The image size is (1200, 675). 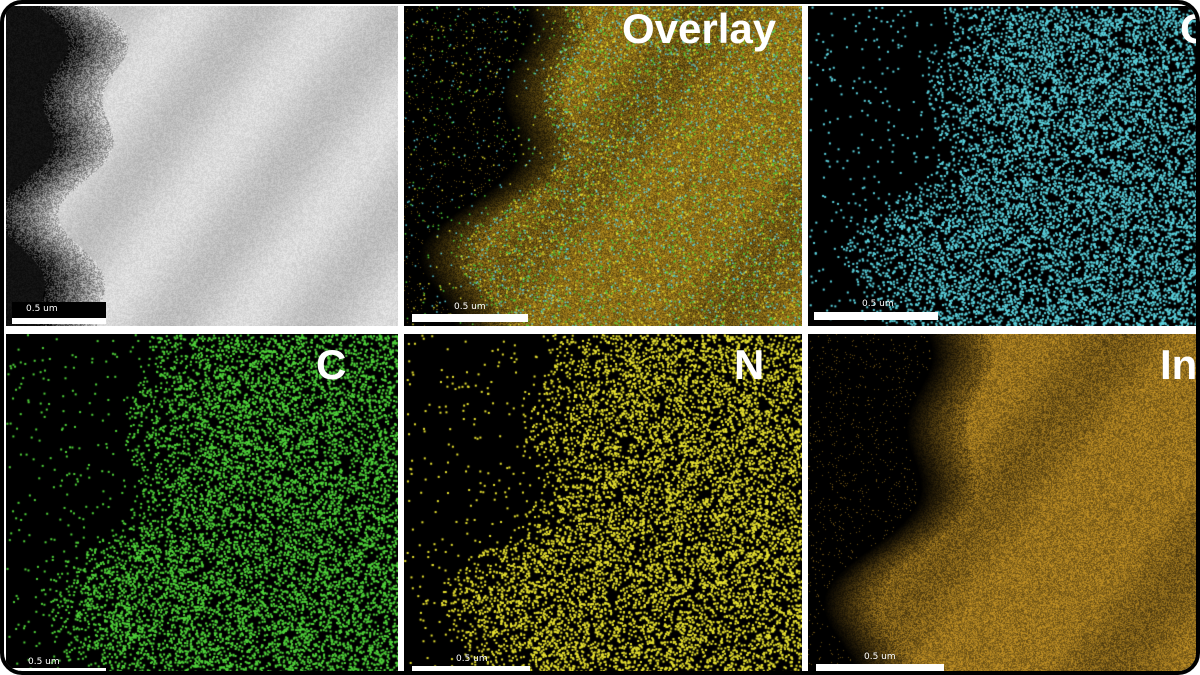 What do you see at coordinates (59, 321) in the screenshot?
I see `scale-bar-line` at bounding box center [59, 321].